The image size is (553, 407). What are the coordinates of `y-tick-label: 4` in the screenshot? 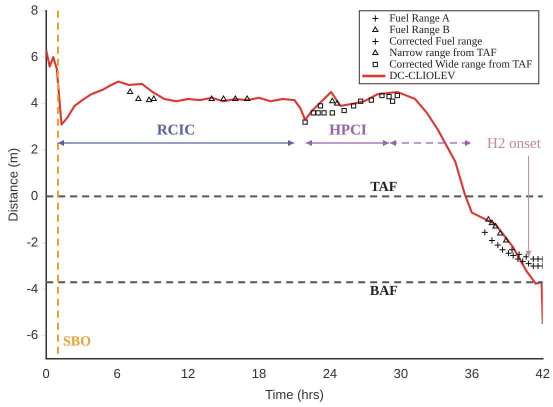 It's located at (34, 102).